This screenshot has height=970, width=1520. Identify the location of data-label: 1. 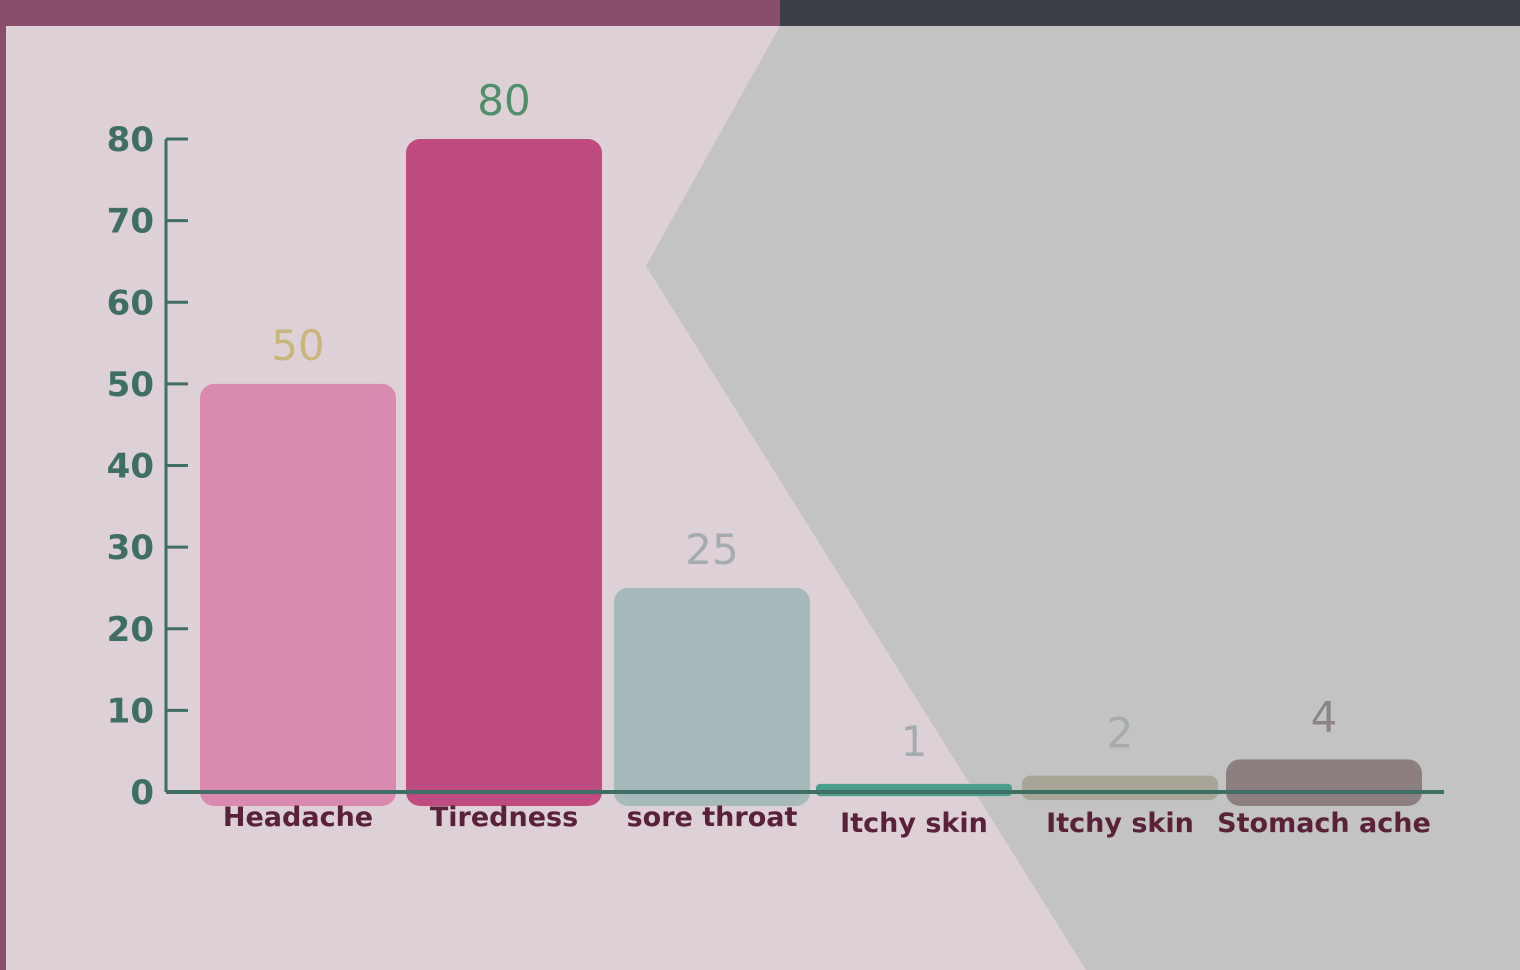
(914, 741).